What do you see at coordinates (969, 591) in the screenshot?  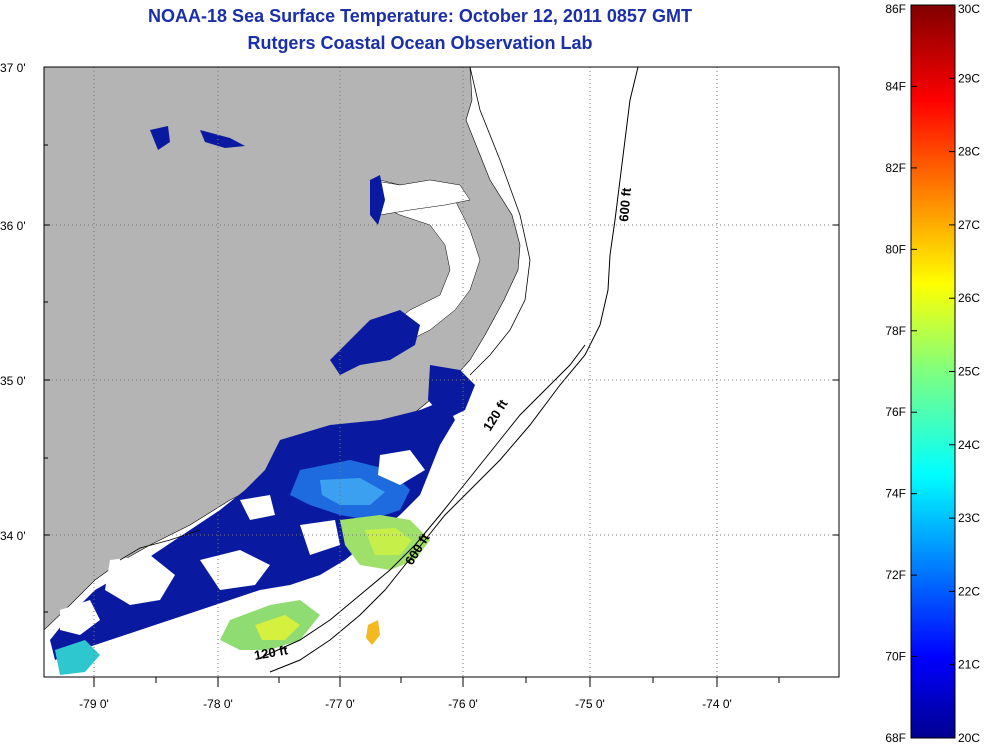 I see `colorbar-celsius-label: 22C` at bounding box center [969, 591].